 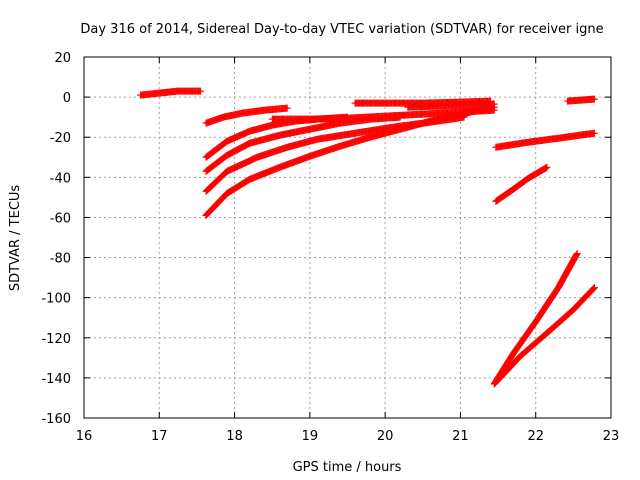 What do you see at coordinates (15, 238) in the screenshot?
I see `y-axis-label: SDTVAR / TECUs` at bounding box center [15, 238].